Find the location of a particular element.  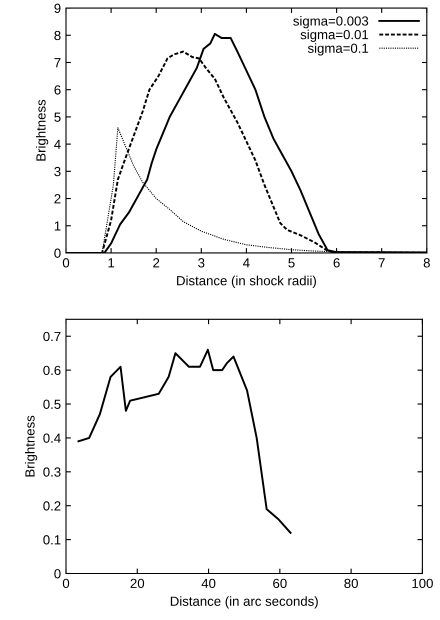

x-tick-label: 100 is located at coordinates (422, 583).